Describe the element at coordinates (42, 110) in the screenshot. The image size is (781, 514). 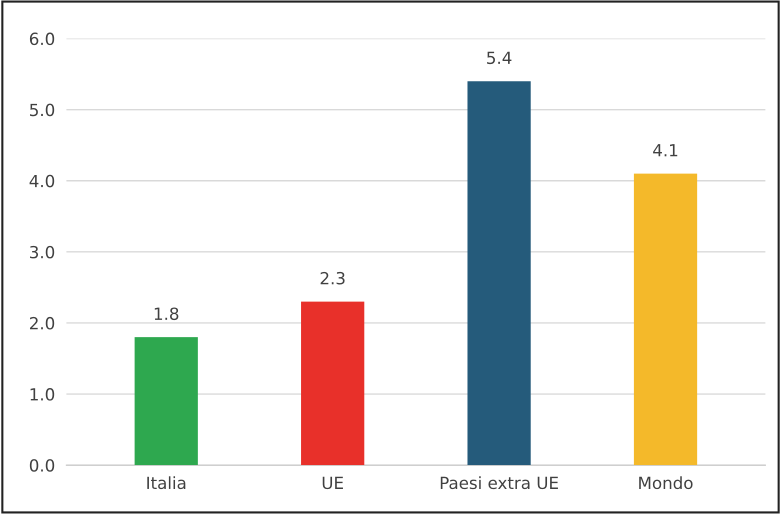
I see `y-tick-label: 5.0` at that location.